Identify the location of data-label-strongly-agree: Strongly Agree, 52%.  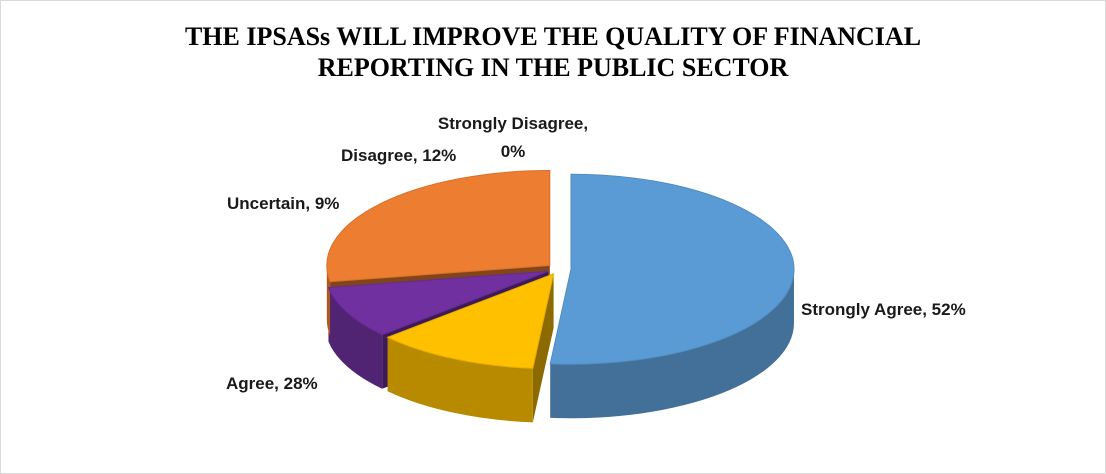
(883, 309).